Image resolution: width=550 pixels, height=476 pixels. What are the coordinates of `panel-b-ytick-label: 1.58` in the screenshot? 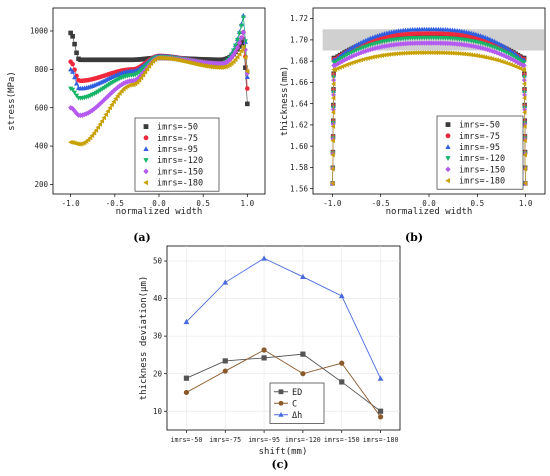 It's located at (299, 167).